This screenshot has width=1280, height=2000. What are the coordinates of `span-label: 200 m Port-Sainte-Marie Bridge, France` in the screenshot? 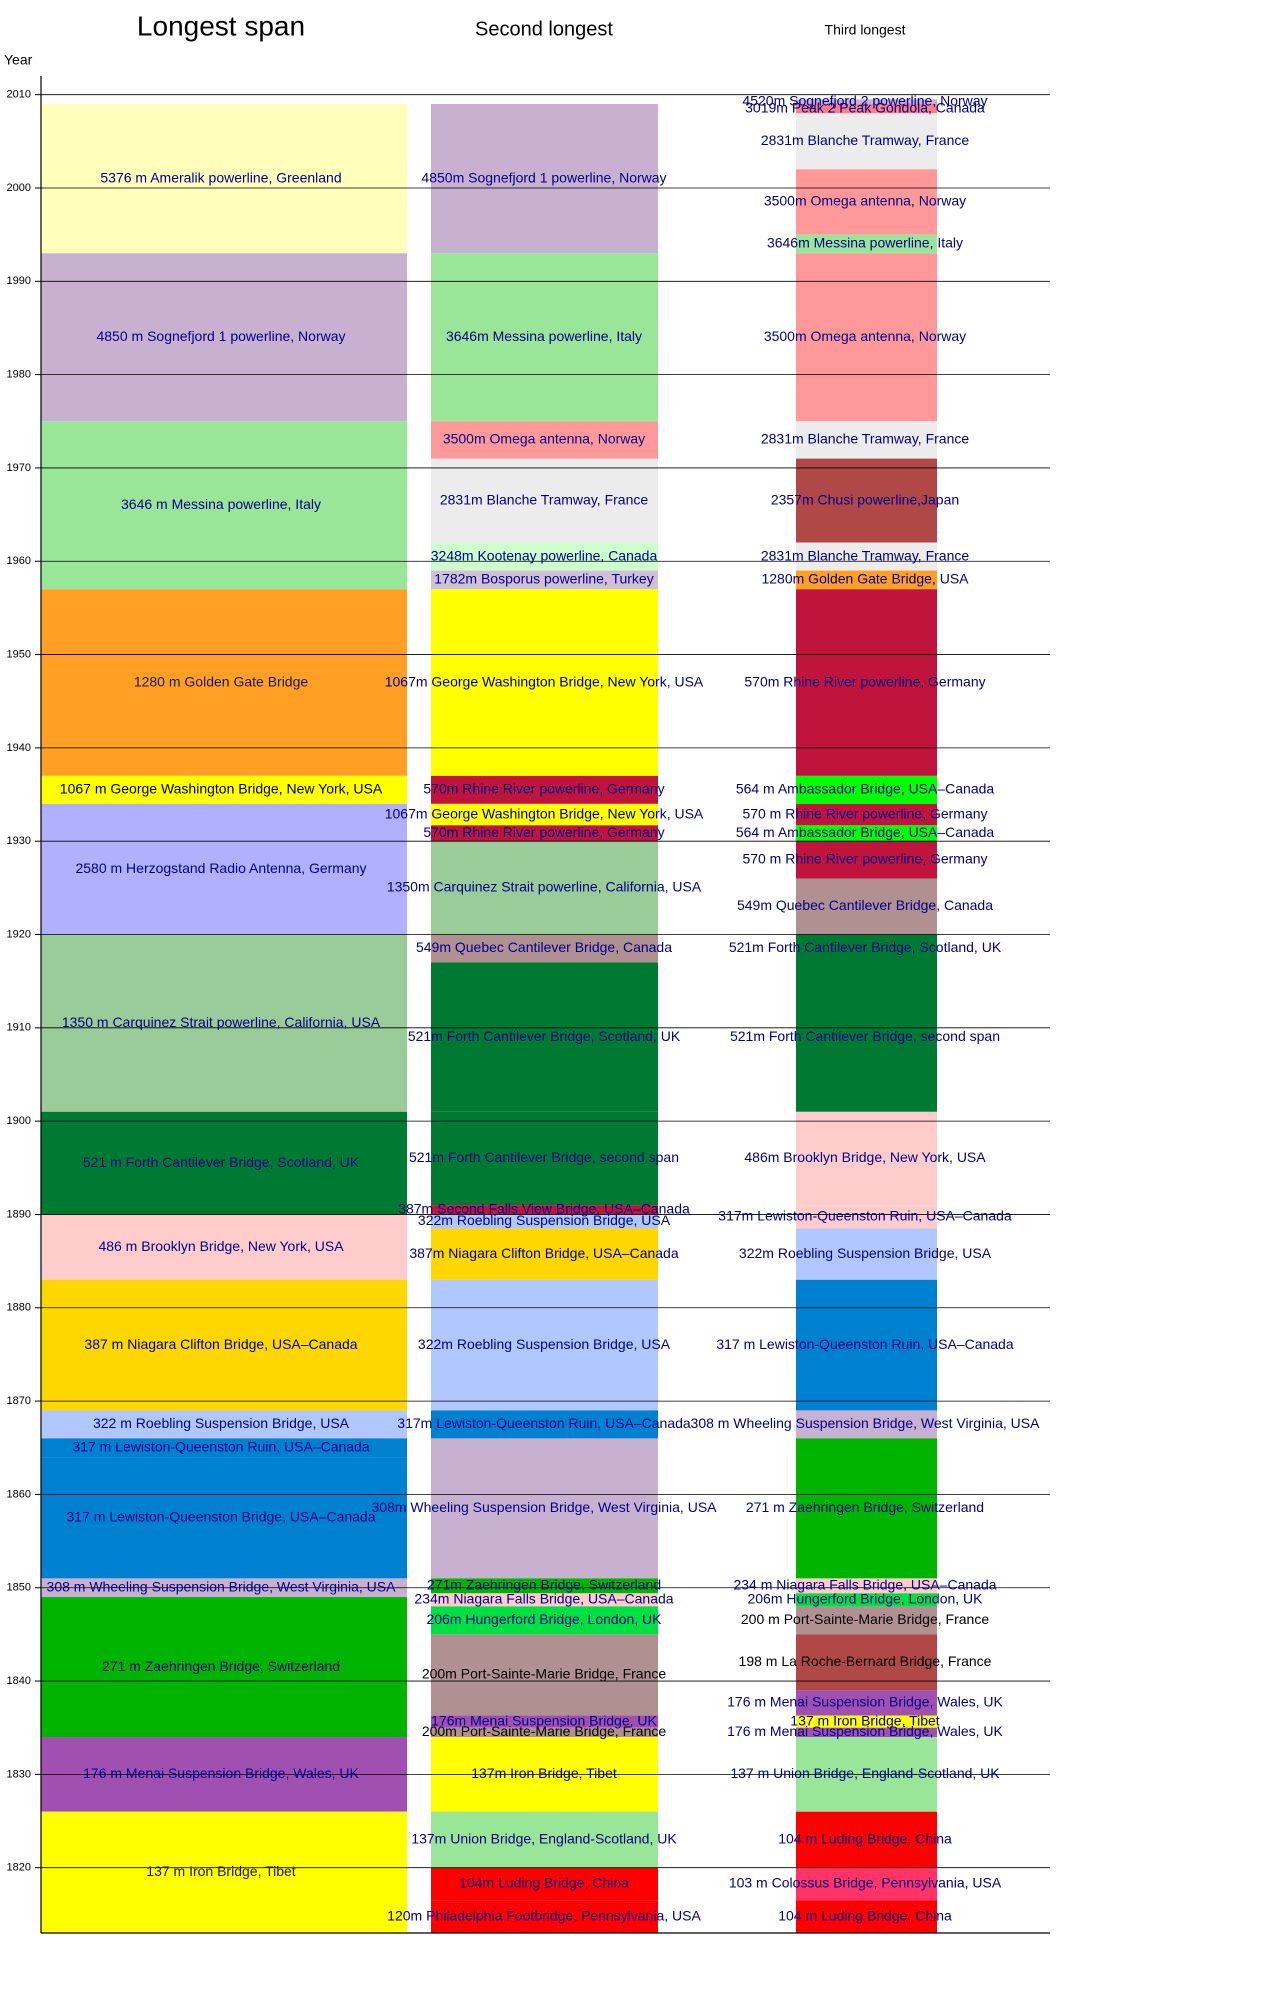 It's located at (865, 1619).